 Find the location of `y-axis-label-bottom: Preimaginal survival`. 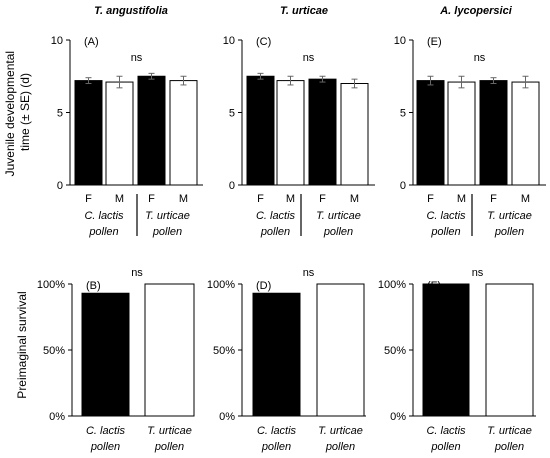

y-axis-label-bottom: Preimaginal survival is located at coordinates (22, 344).